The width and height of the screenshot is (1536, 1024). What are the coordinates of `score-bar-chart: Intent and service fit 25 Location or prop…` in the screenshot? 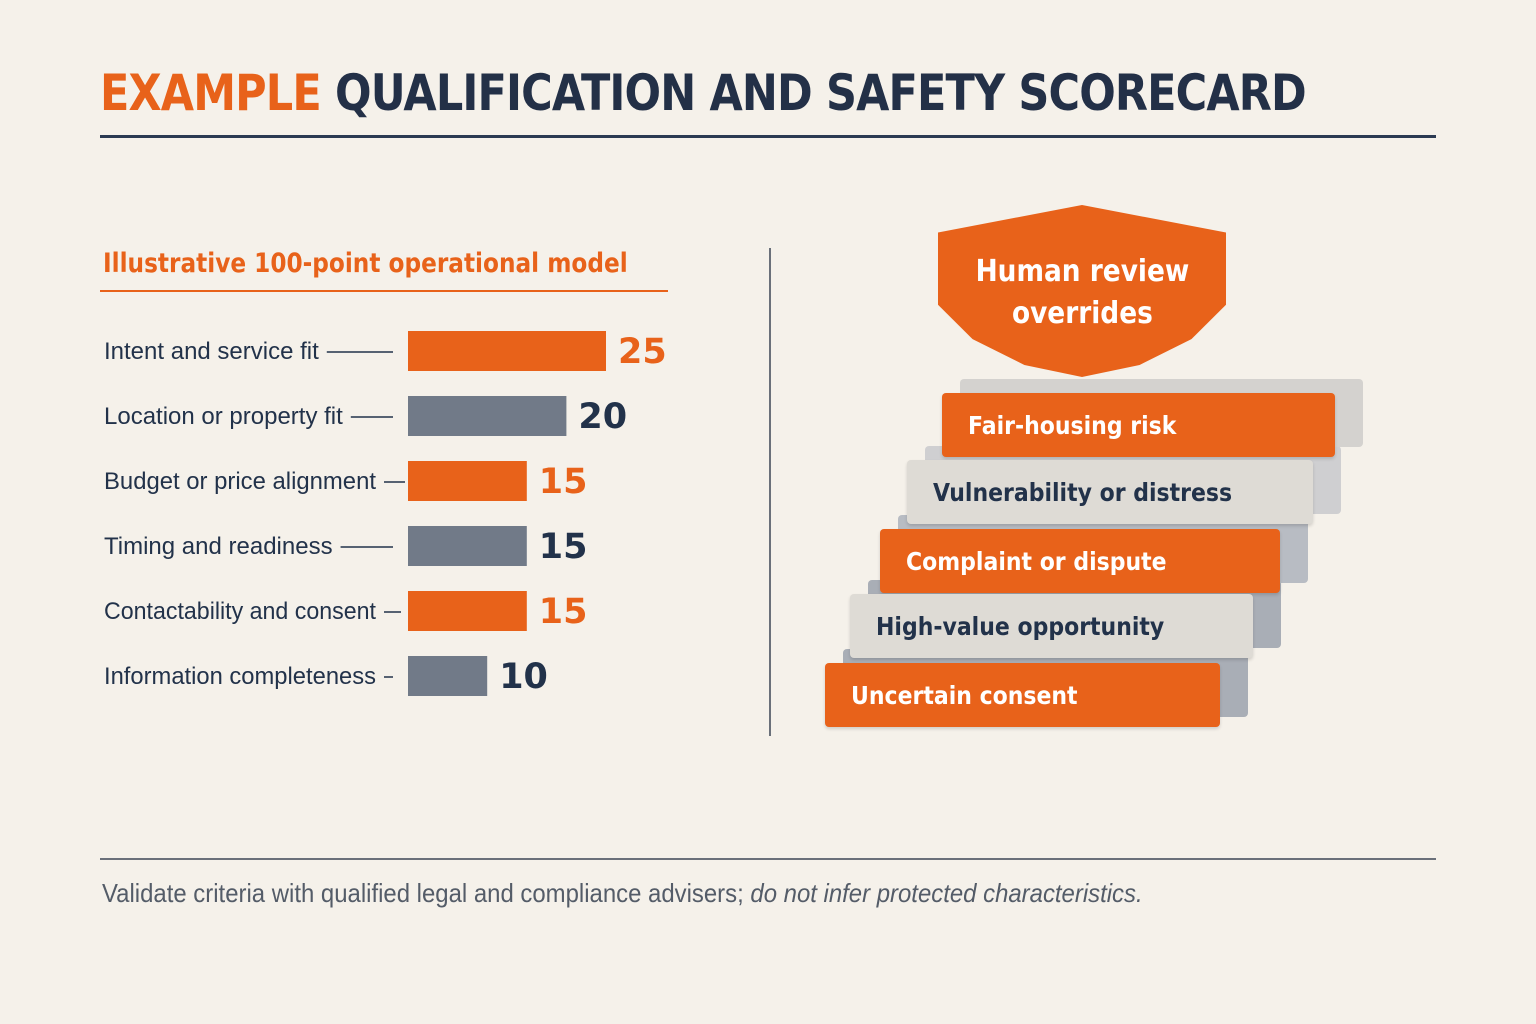 It's located at (385, 514).